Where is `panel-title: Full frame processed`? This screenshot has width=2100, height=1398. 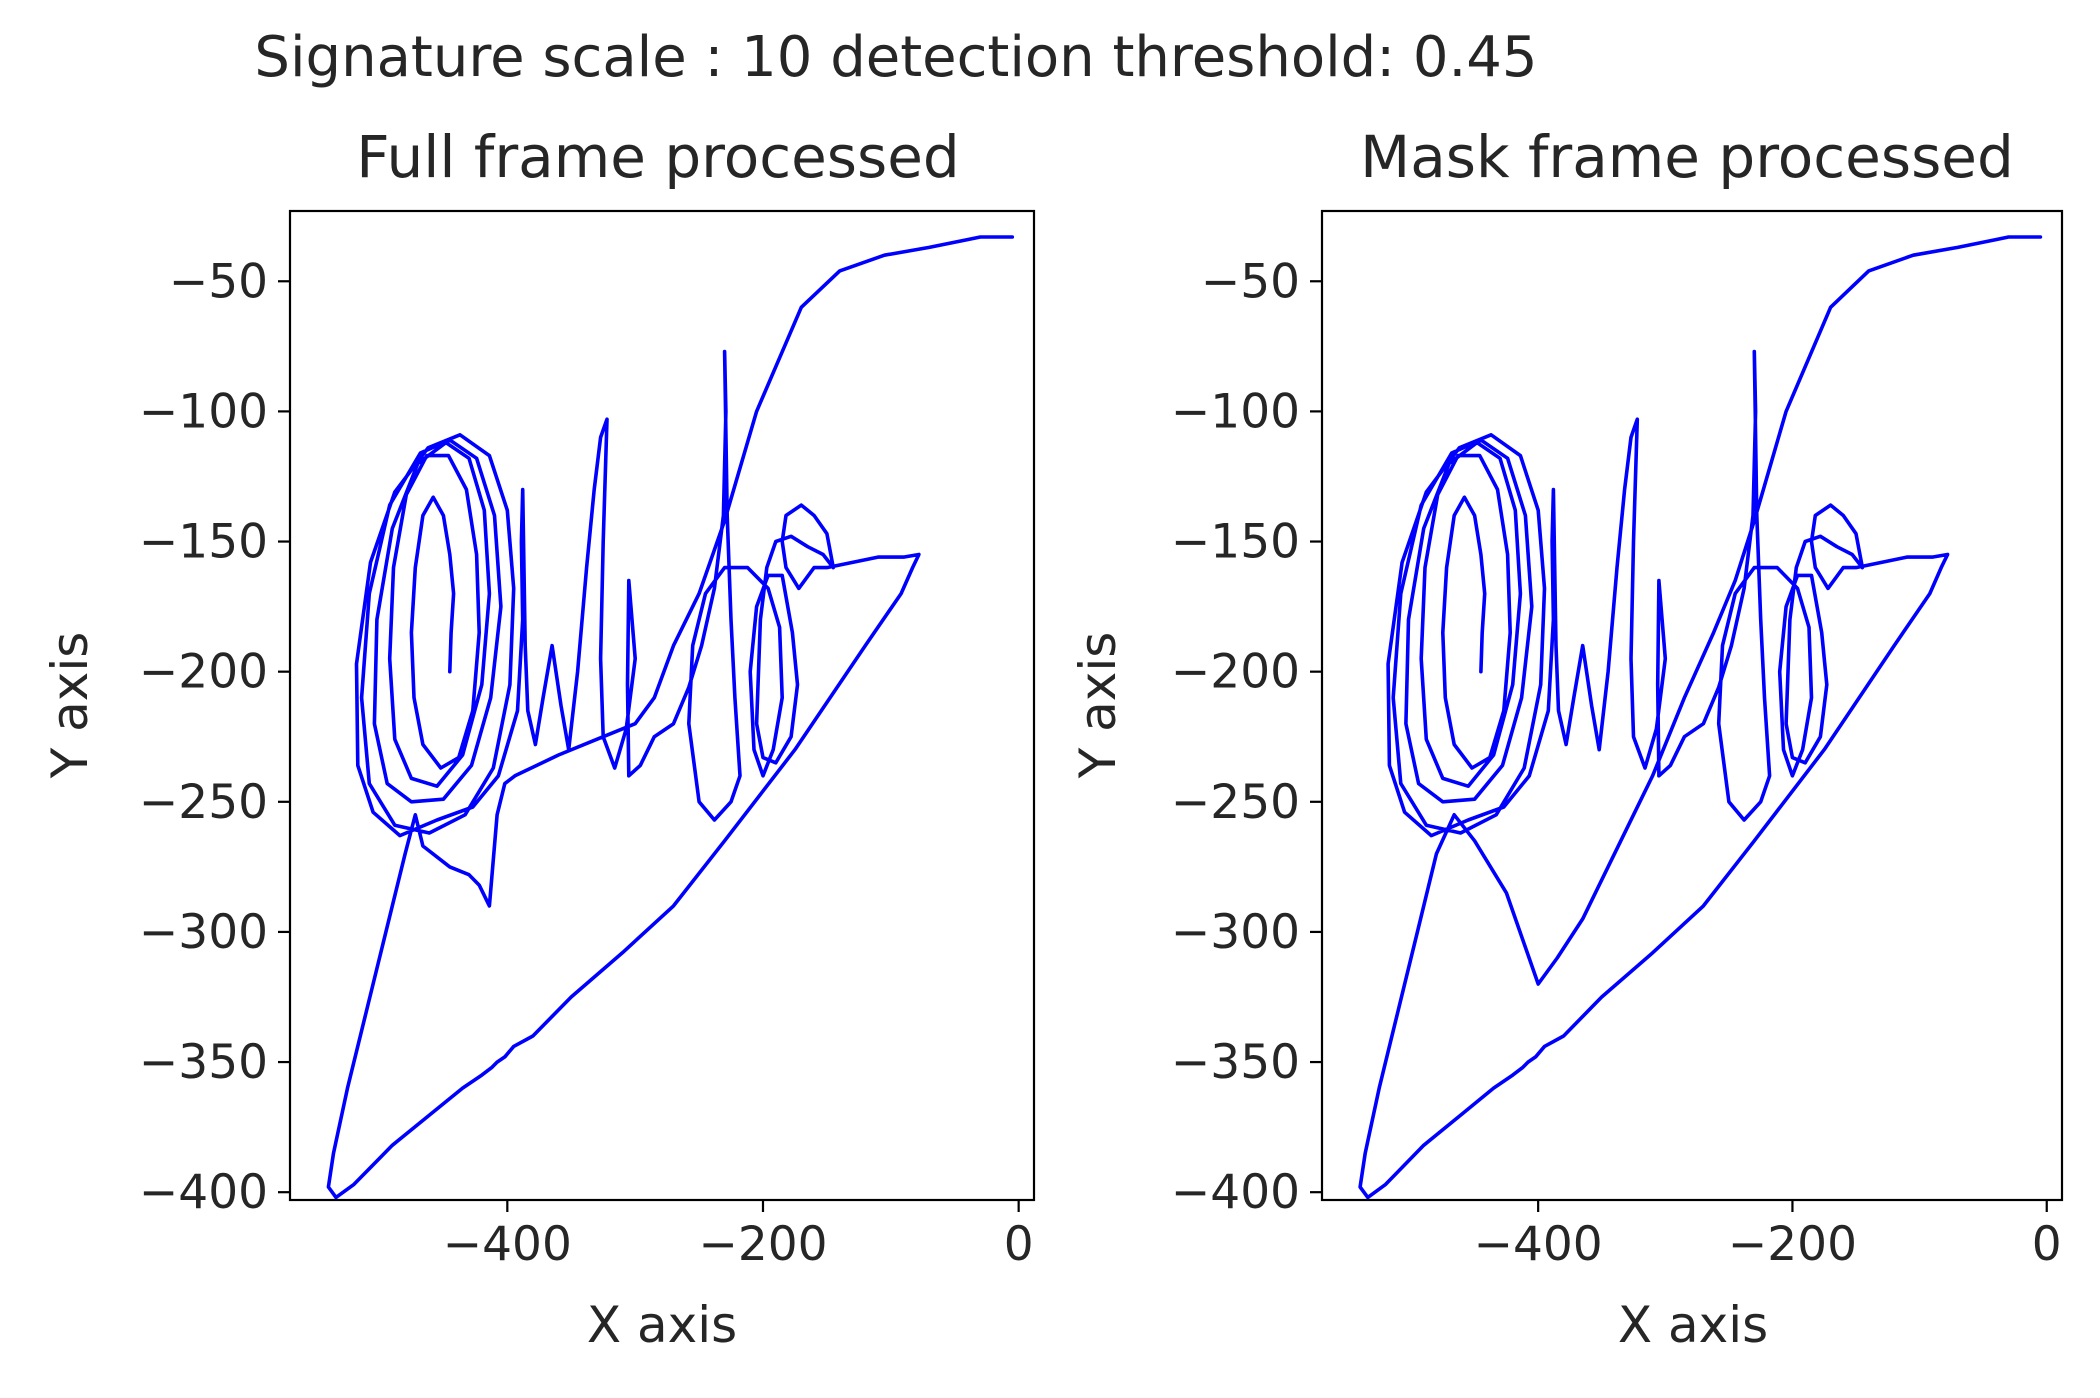 panel-title: Full frame processed is located at coordinates (657, 157).